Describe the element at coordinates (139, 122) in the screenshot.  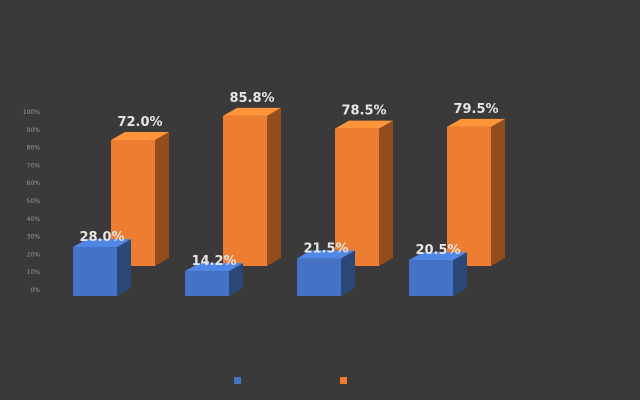
I see `back-series-data-label: 72.0%` at that location.